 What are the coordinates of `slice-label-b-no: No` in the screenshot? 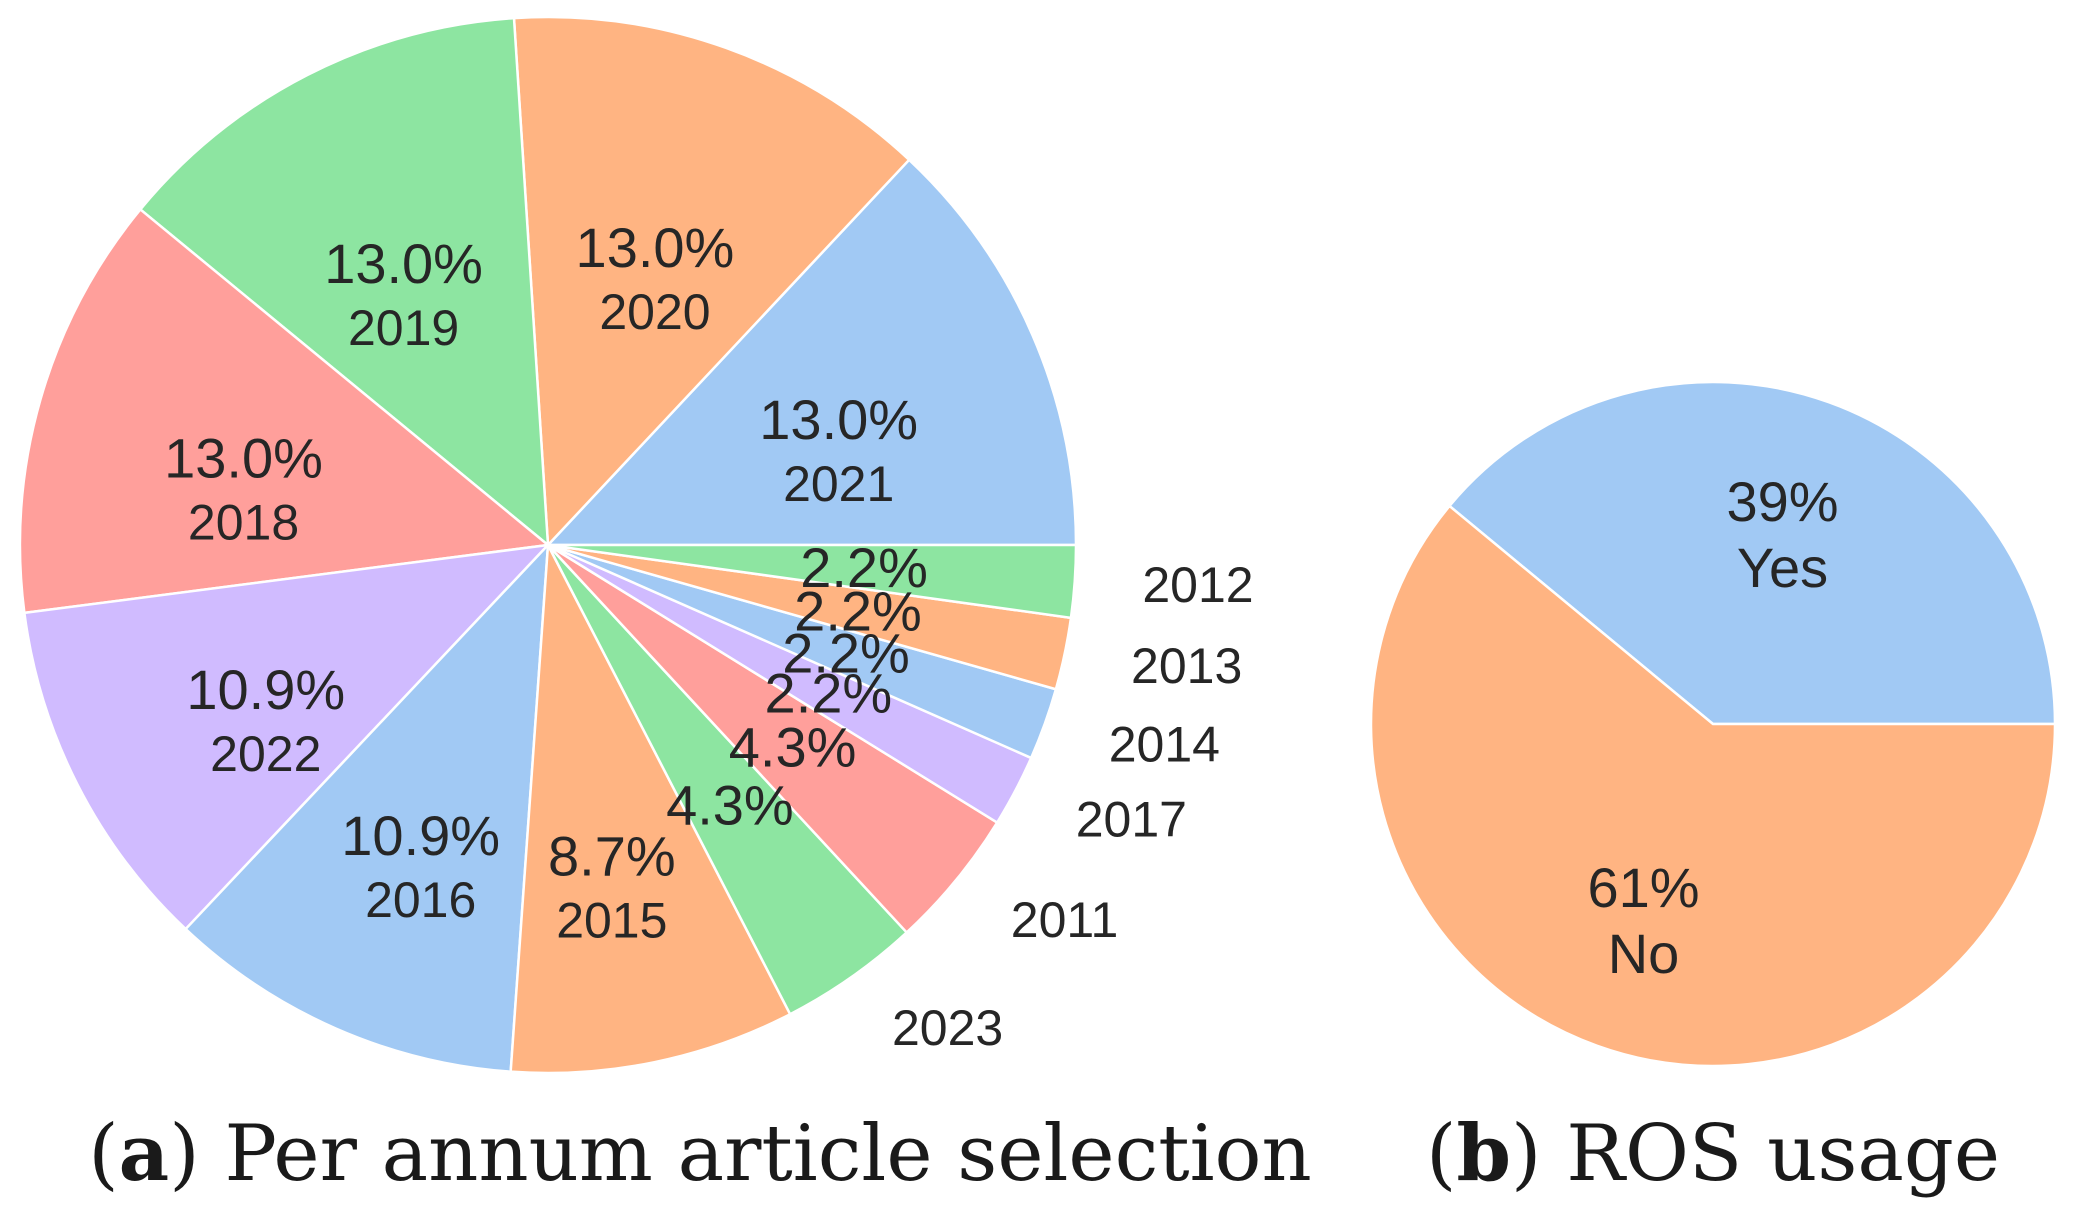 It's located at (1644, 953).